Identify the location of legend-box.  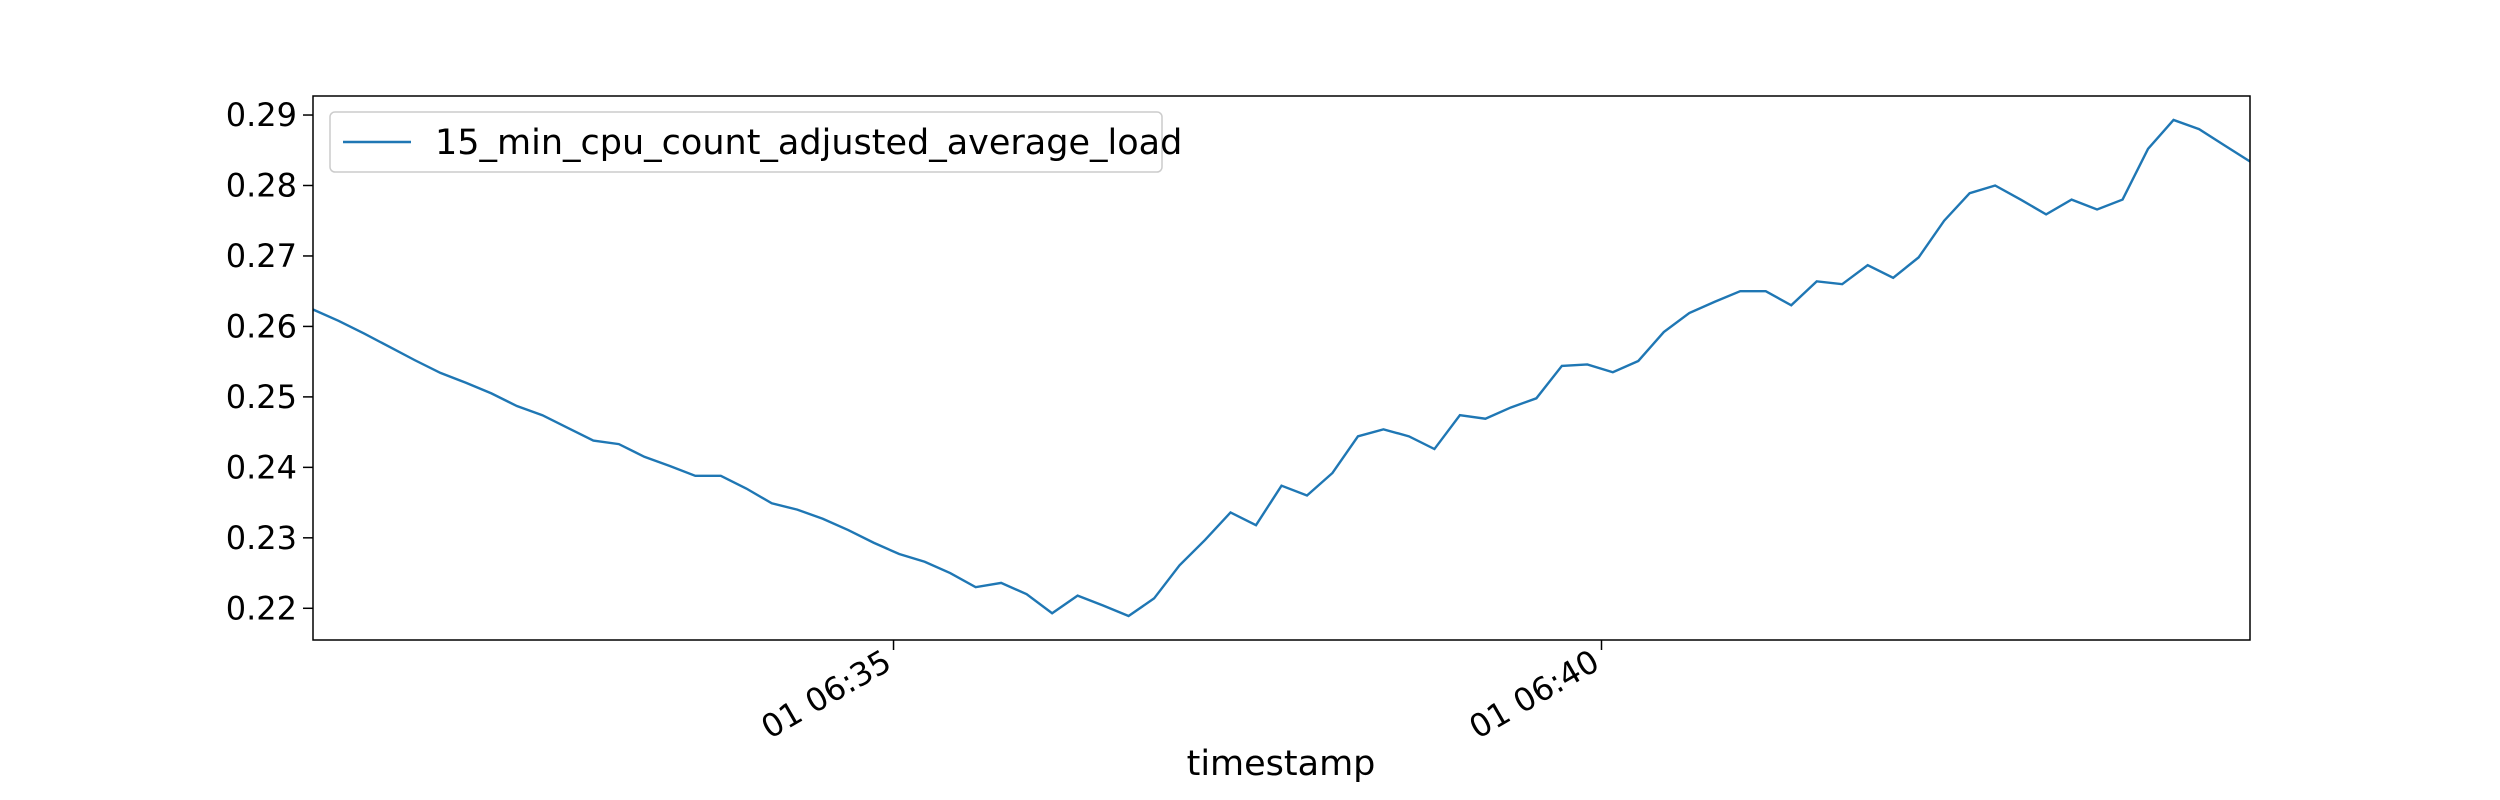
(746, 142).